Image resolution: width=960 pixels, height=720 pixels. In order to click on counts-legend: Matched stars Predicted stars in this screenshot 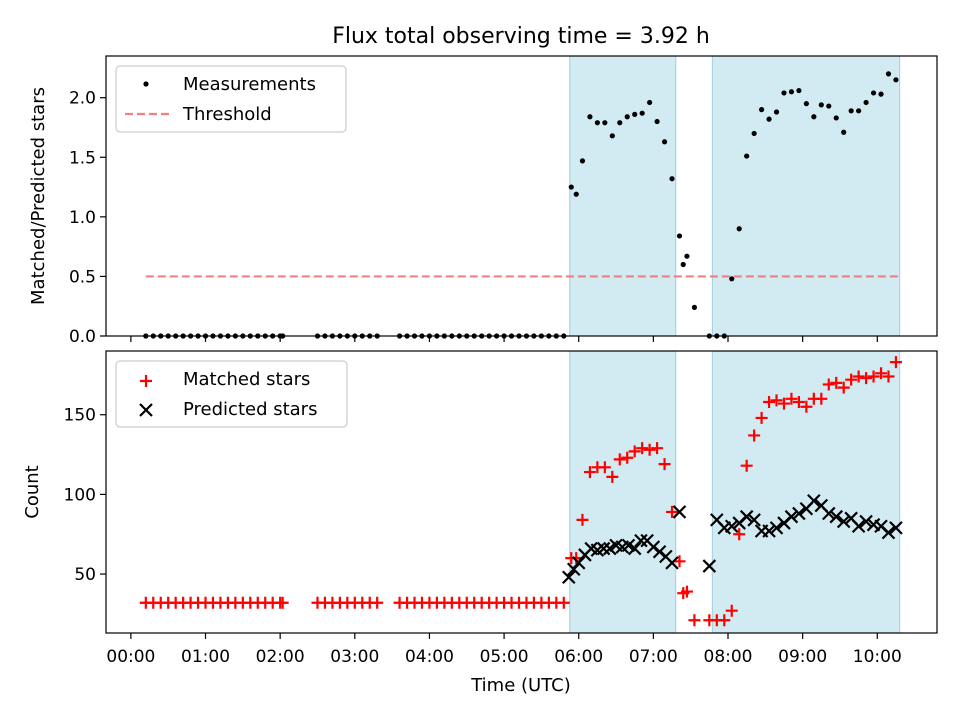, I will do `click(231, 394)`.